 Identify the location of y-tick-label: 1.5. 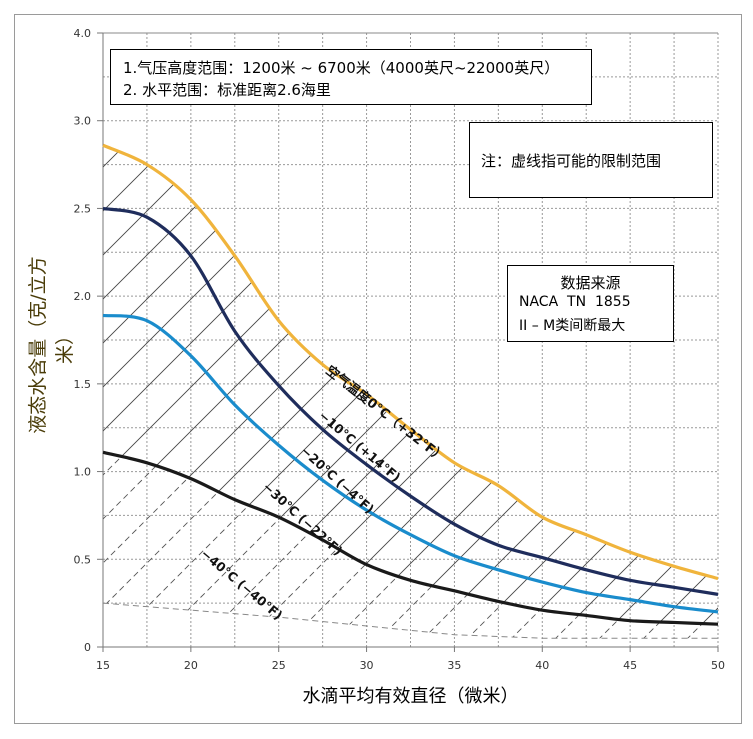
(83, 384).